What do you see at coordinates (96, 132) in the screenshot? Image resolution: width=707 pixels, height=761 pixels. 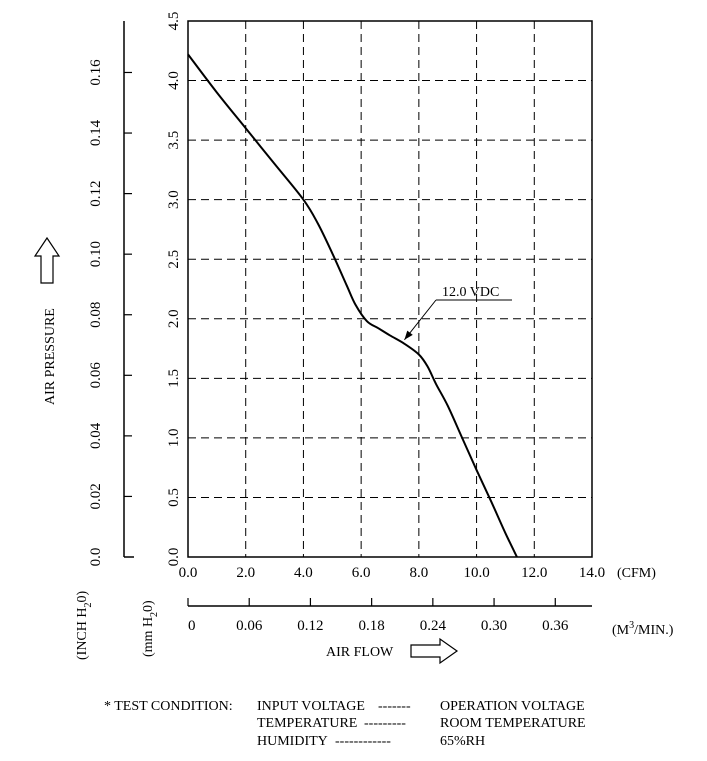 I see `inch-tick-label: 0.14` at bounding box center [96, 132].